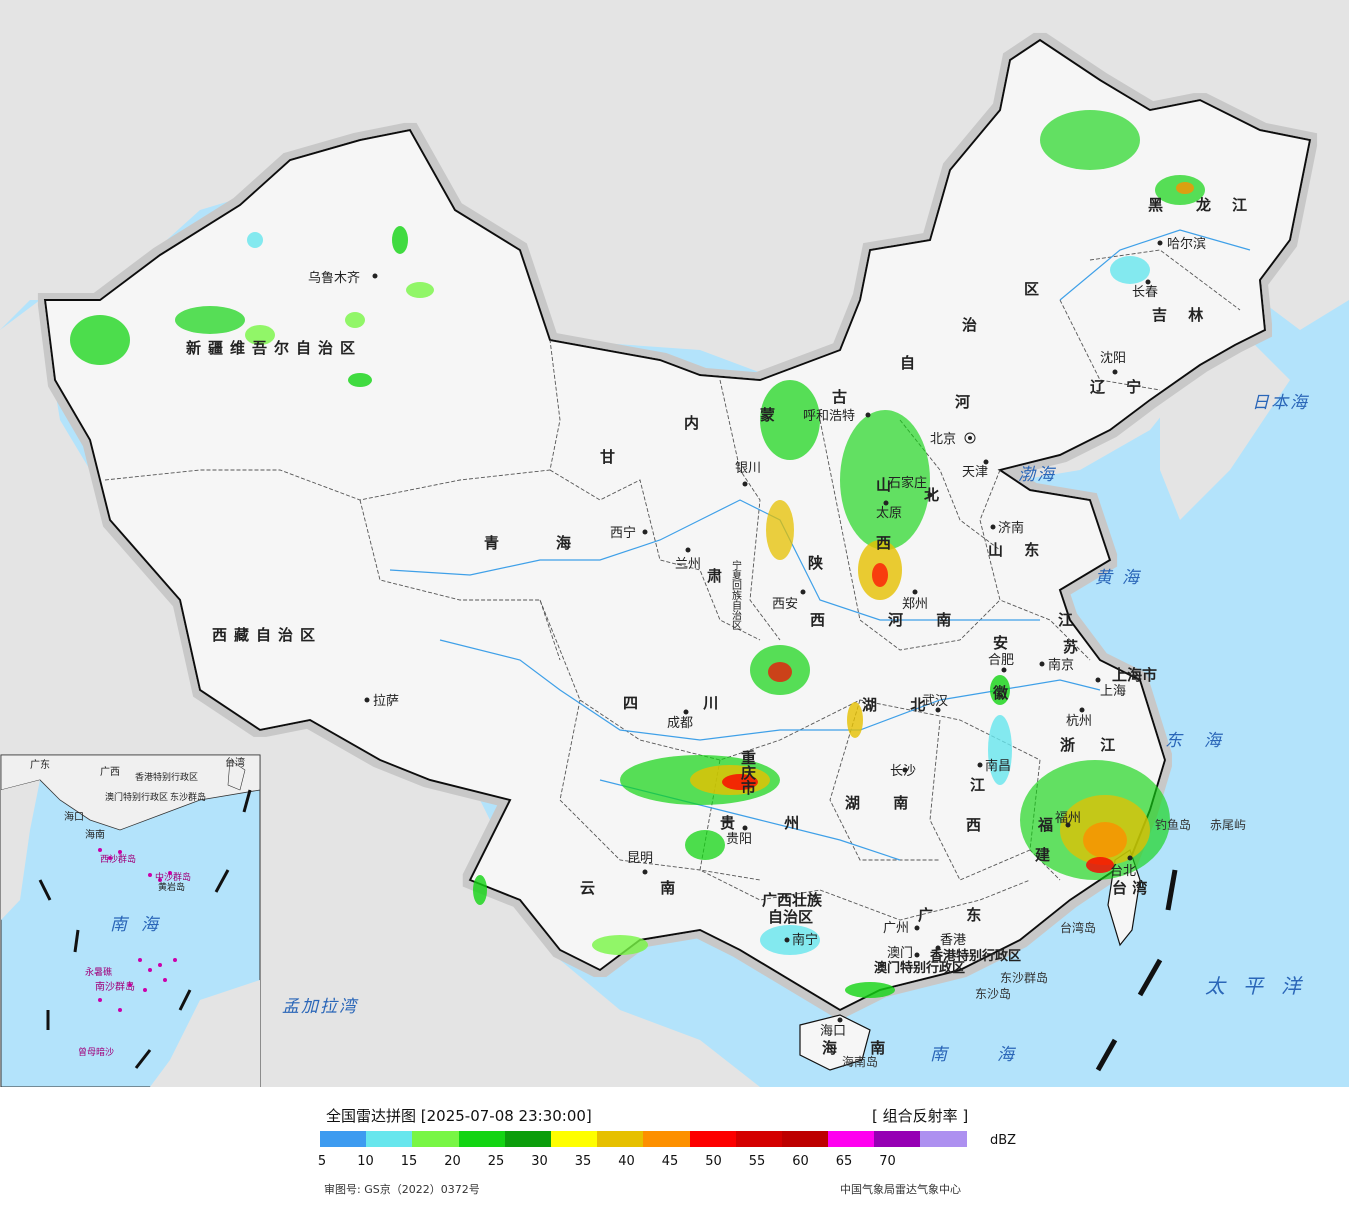 This screenshot has height=1208, width=1349. I want to click on city-taibei: 台北, so click(1123, 867).